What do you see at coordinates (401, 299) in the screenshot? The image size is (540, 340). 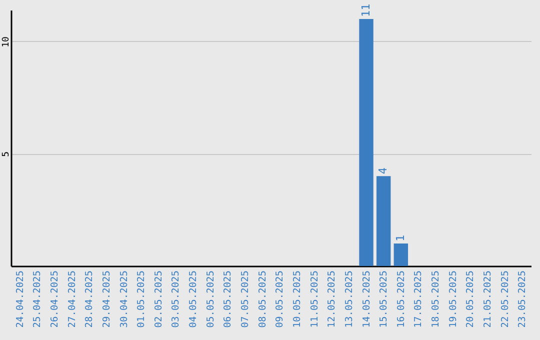 I see `x-tick-label: 16.05.2025` at bounding box center [401, 299].